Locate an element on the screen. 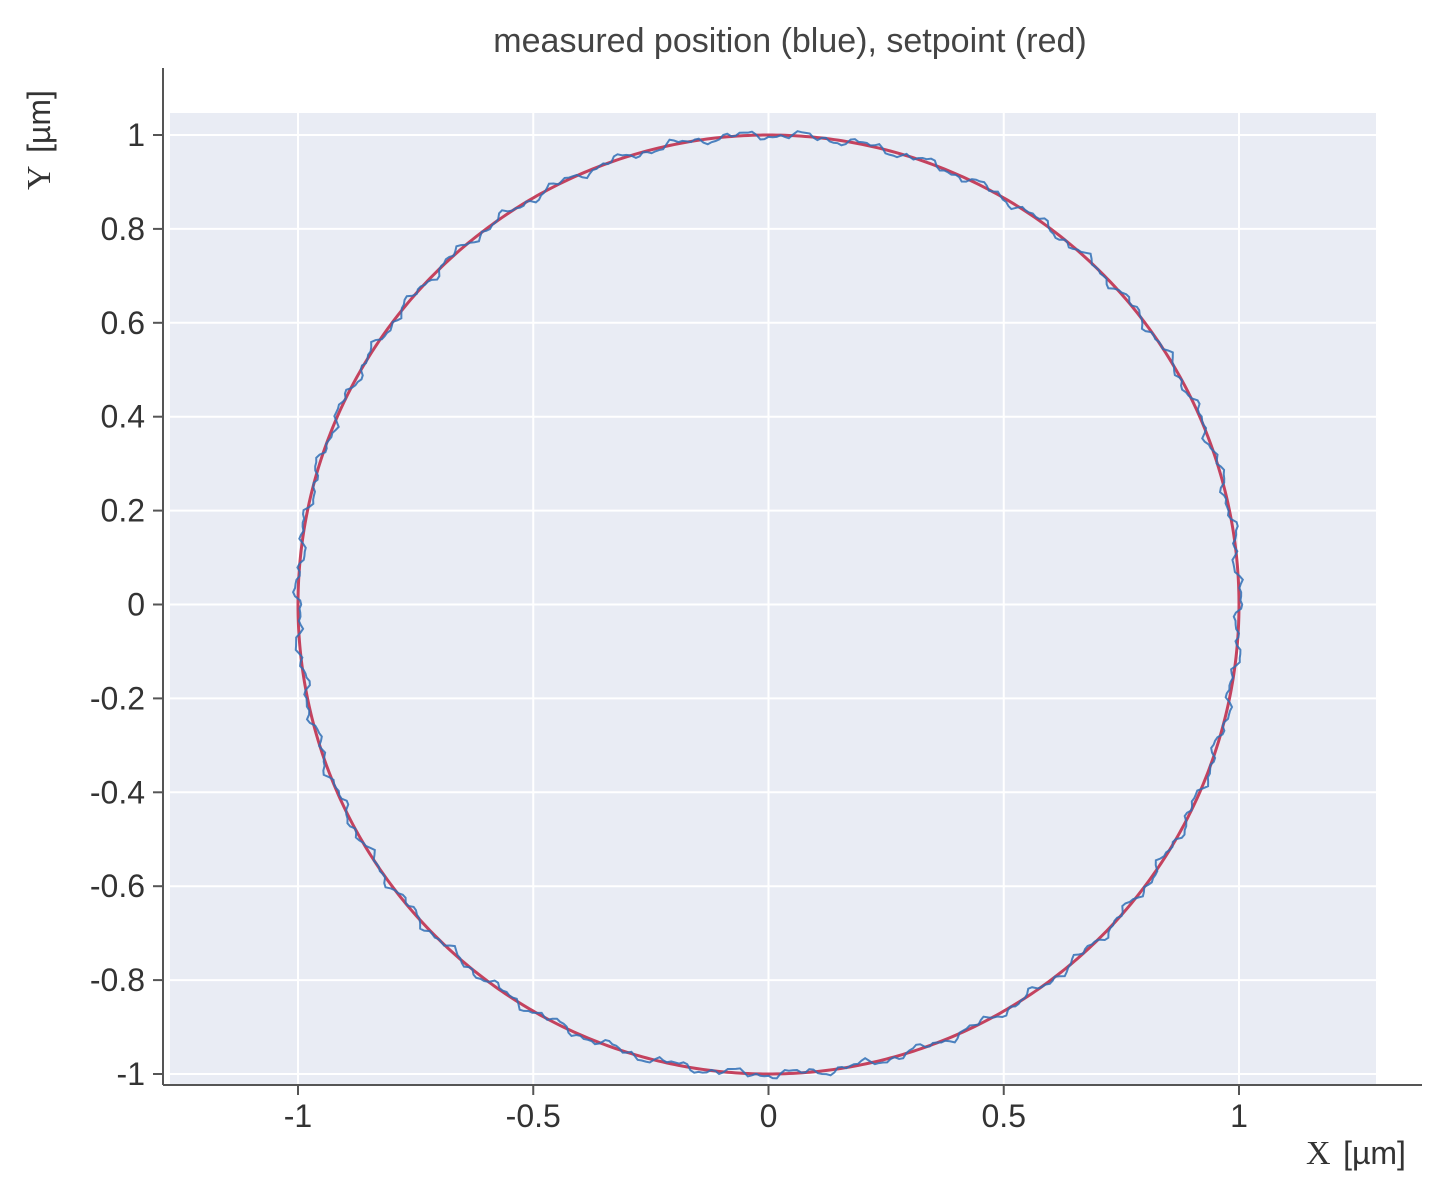  x-tick-label-1: -0.5 is located at coordinates (533, 1116).